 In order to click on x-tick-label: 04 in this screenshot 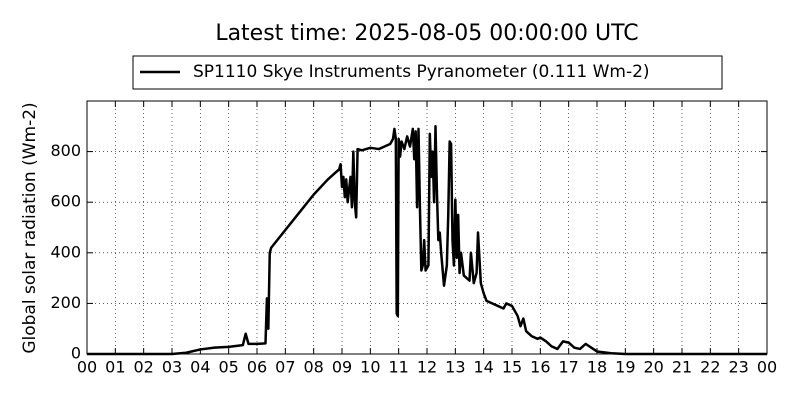, I will do `click(200, 367)`.